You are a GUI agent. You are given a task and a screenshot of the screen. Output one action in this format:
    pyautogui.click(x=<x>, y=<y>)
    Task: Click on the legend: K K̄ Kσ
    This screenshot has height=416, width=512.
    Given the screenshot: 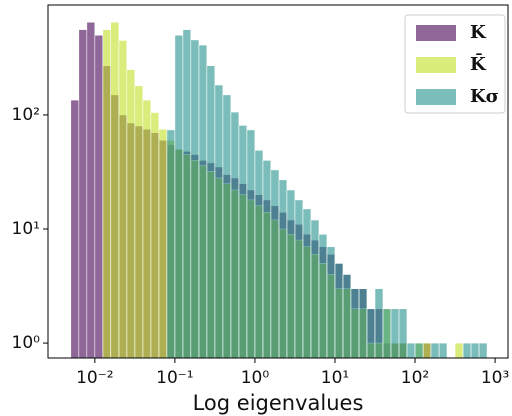 What is the action you would take?
    pyautogui.click(x=455, y=64)
    